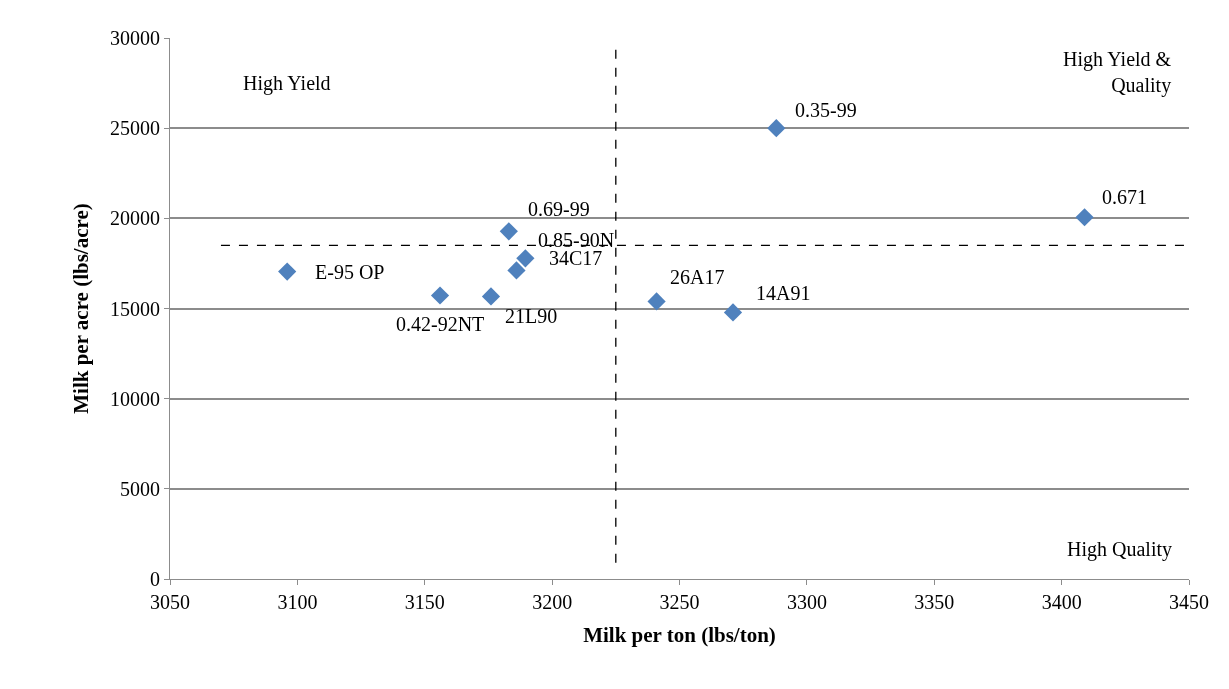 This screenshot has height=689, width=1229. Describe the element at coordinates (424, 602) in the screenshot. I see `x-tick-label: 3150` at that location.